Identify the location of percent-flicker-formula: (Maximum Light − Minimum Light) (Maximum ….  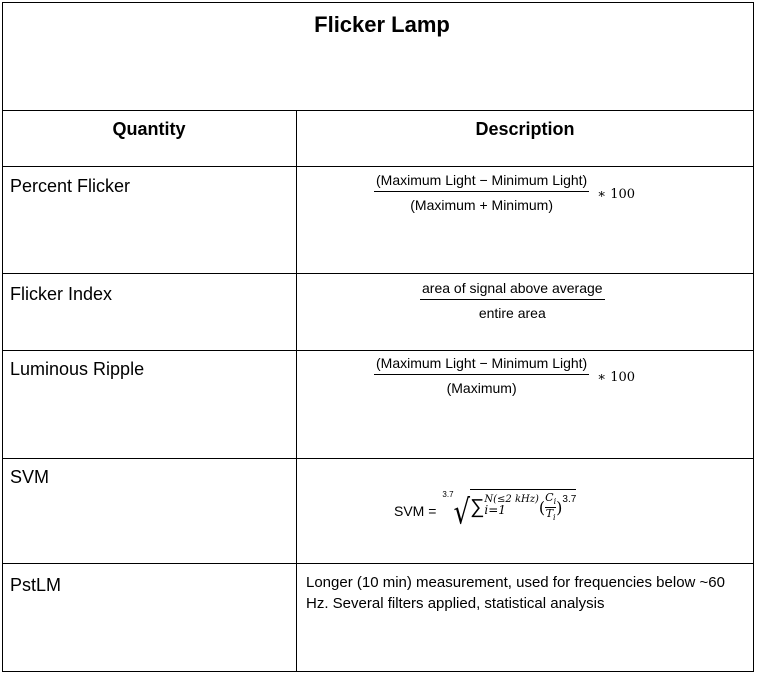
(504, 192).